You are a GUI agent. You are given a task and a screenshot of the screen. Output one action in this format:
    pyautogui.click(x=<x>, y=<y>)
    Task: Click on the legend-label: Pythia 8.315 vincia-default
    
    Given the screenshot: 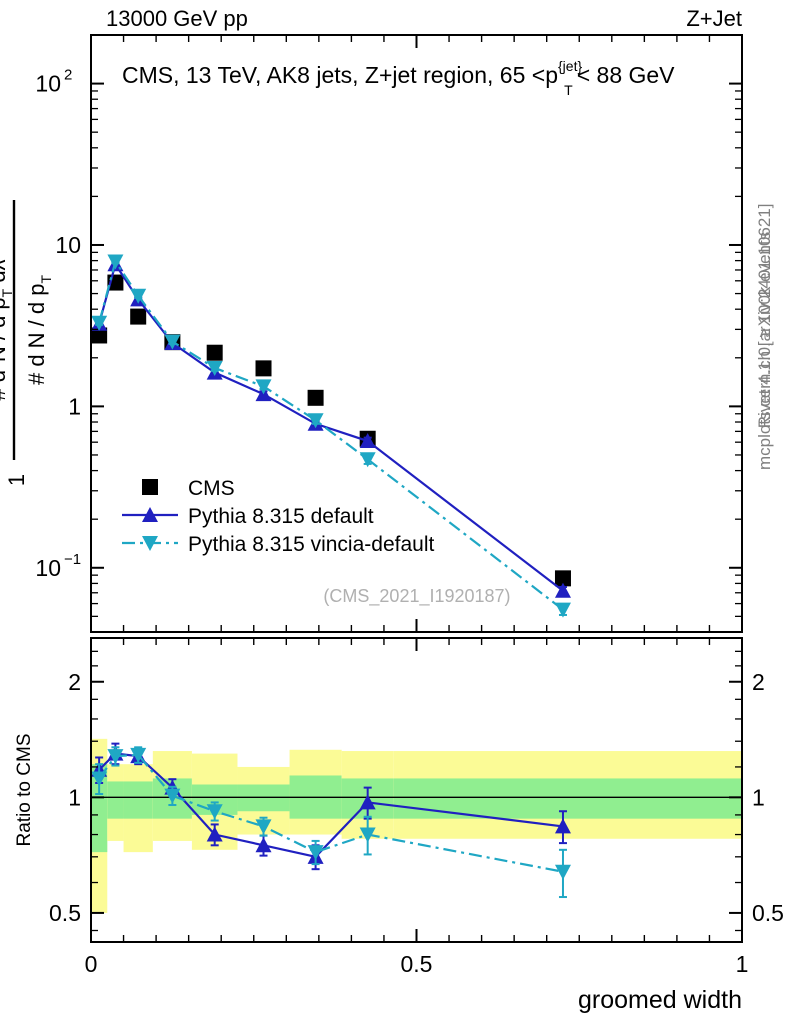 What is the action you would take?
    pyautogui.click(x=311, y=544)
    